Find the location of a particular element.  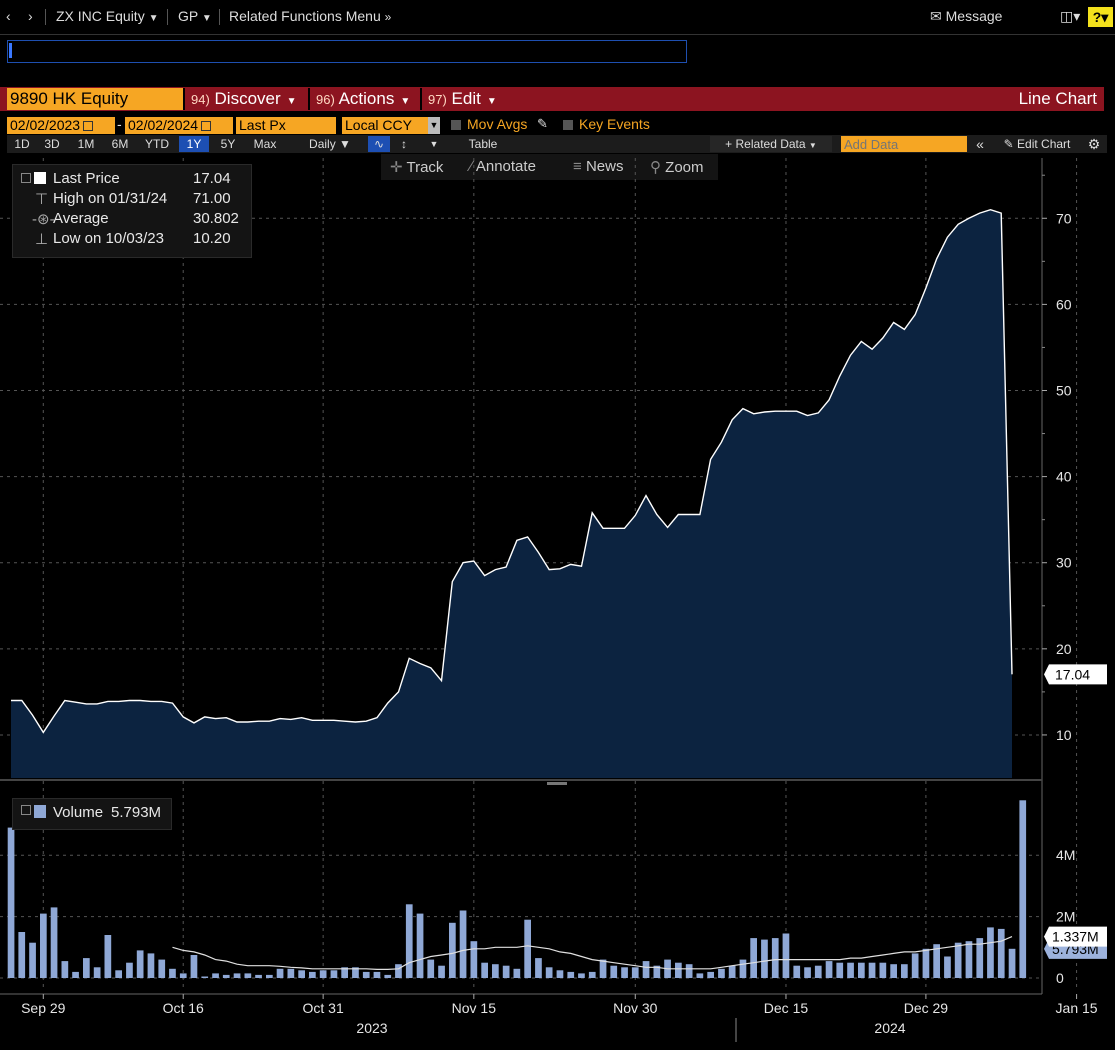

command-line-input is located at coordinates (347, 51).